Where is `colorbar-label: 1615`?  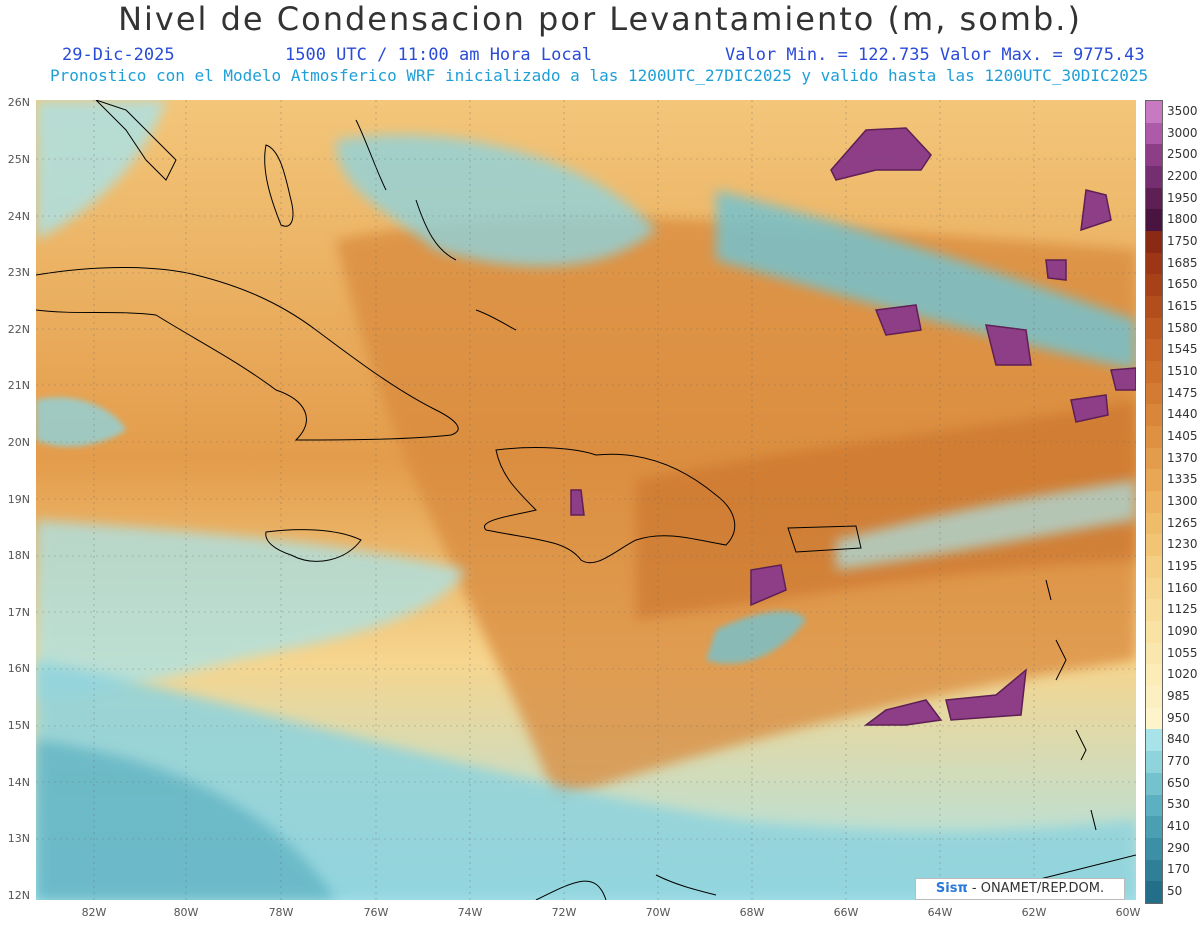
colorbar-label: 1615 is located at coordinates (1182, 305).